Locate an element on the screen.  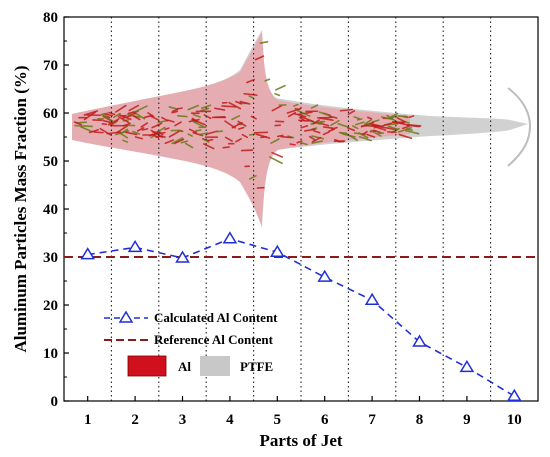
al-swatch is located at coordinates (147, 366).